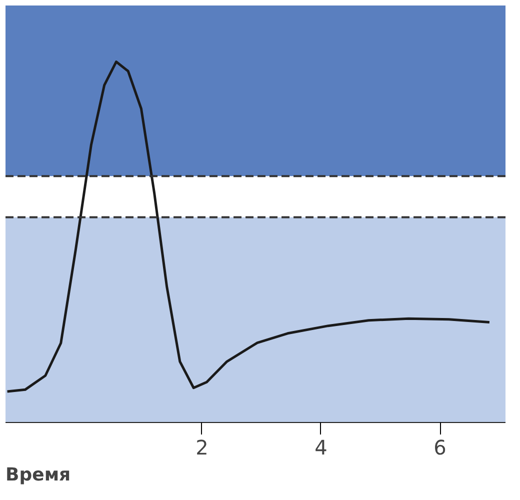 The image size is (520, 500). Describe the element at coordinates (440, 448) in the screenshot. I see `x-tick-label: 6` at that location.